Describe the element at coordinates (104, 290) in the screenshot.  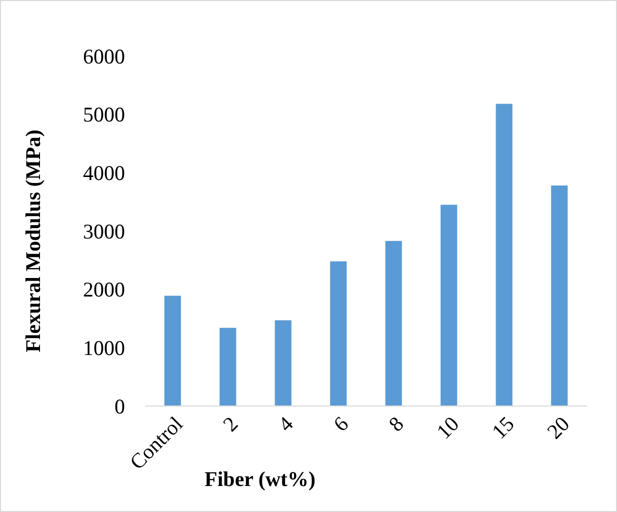
I see `y-tick-label: 2000` at that location.